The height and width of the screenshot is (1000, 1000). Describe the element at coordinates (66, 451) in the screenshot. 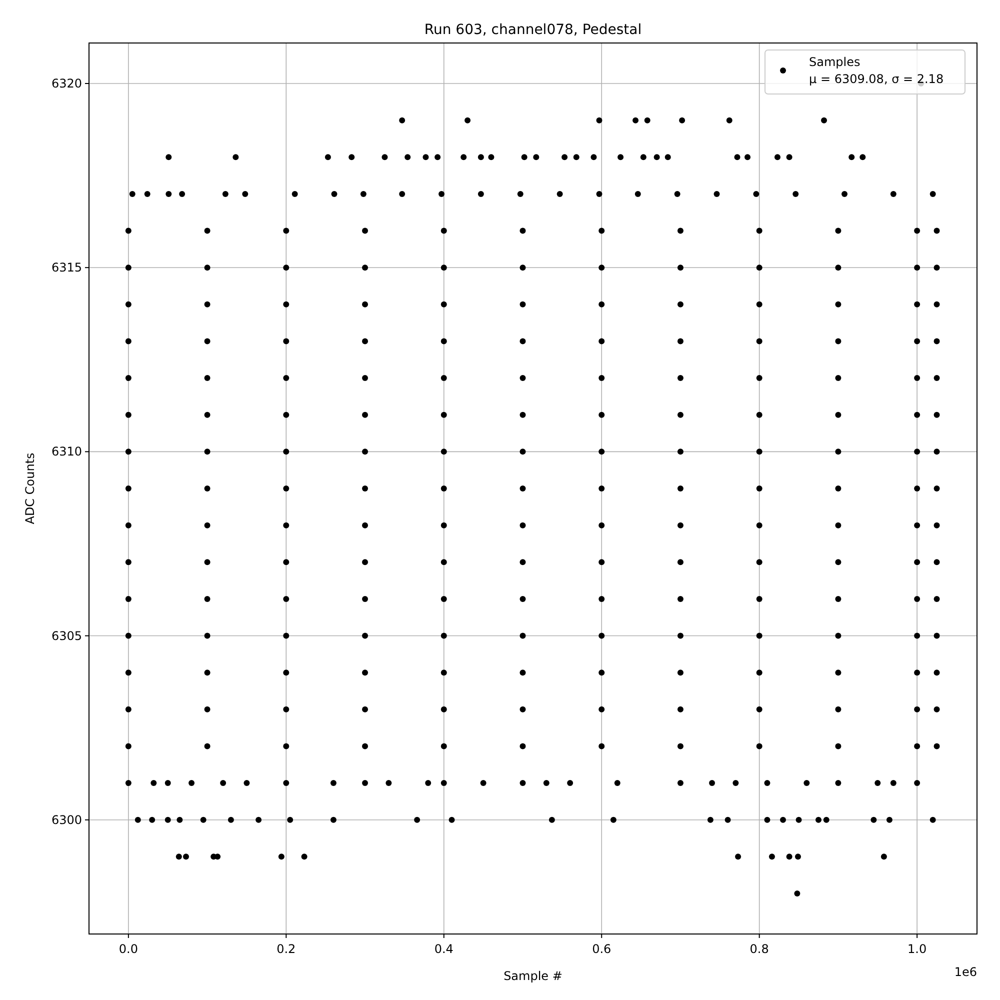

I see `y-tick-label: 6310` at that location.